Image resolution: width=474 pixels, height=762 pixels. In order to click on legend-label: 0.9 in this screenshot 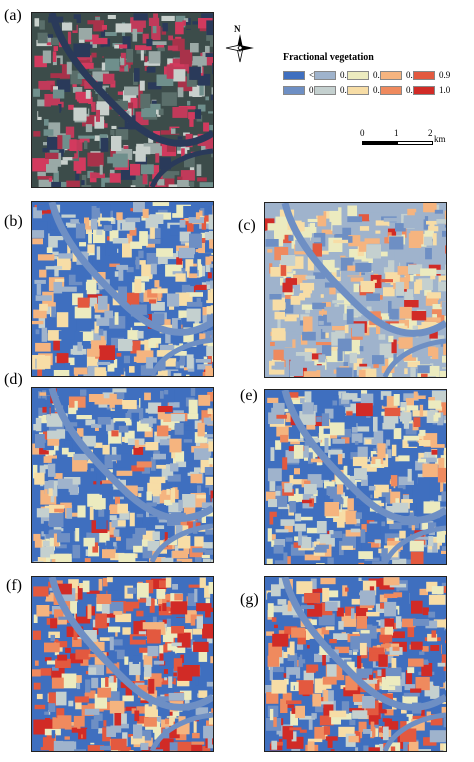, I will do `click(445, 75)`.